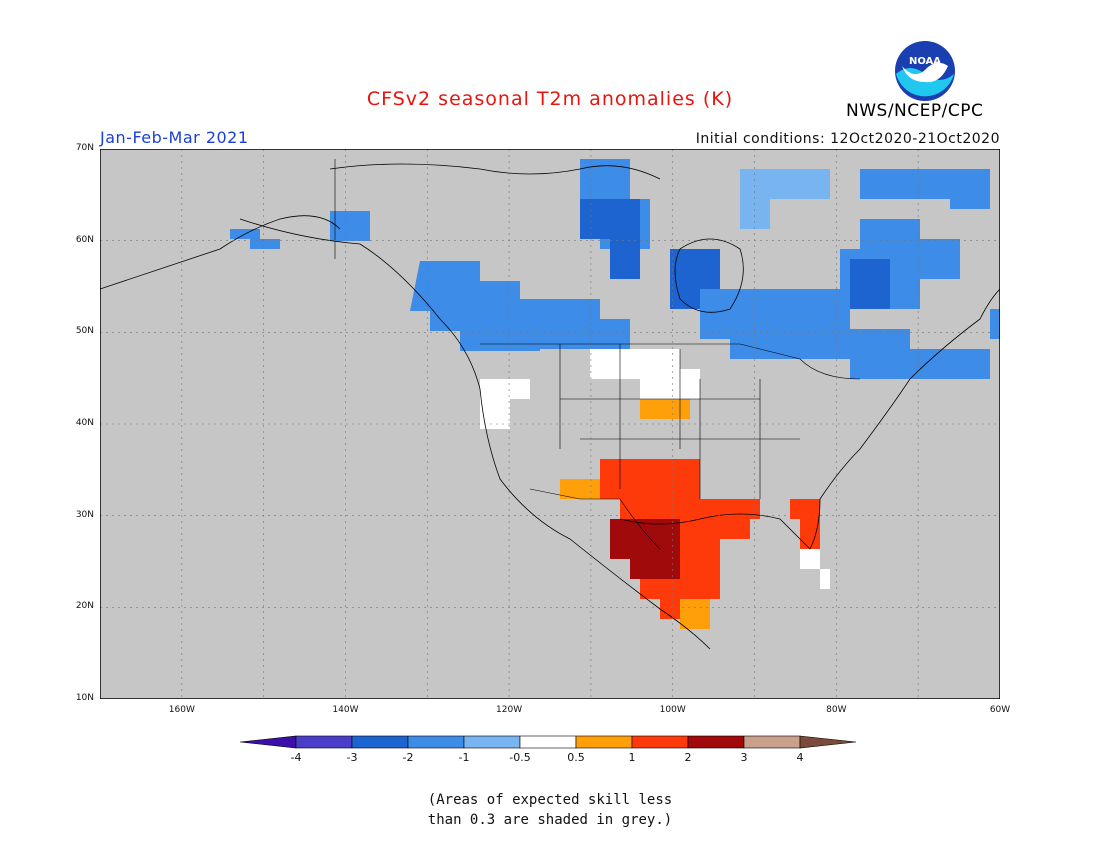  Describe the element at coordinates (688, 757) in the screenshot. I see `legend-label: 2` at that location.